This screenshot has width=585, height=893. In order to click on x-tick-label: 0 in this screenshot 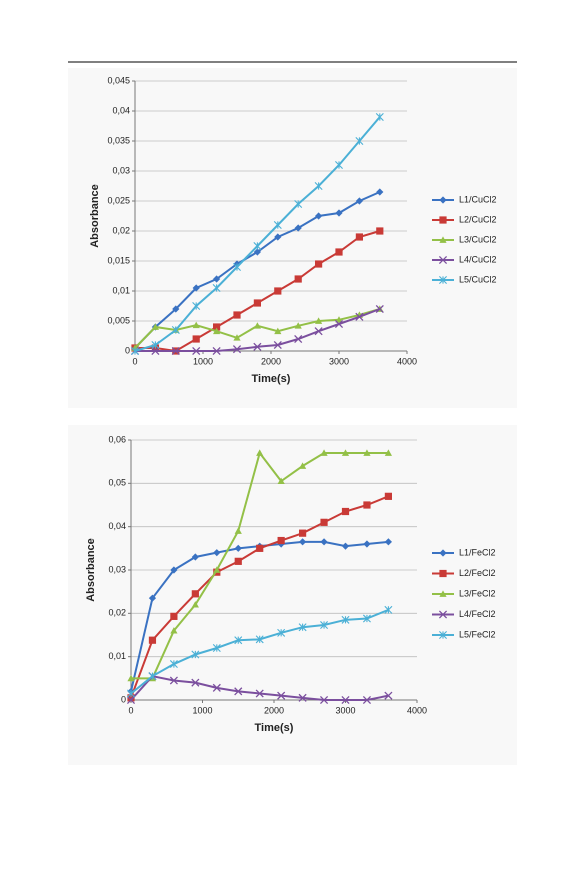, I will do `click(130, 710)`.